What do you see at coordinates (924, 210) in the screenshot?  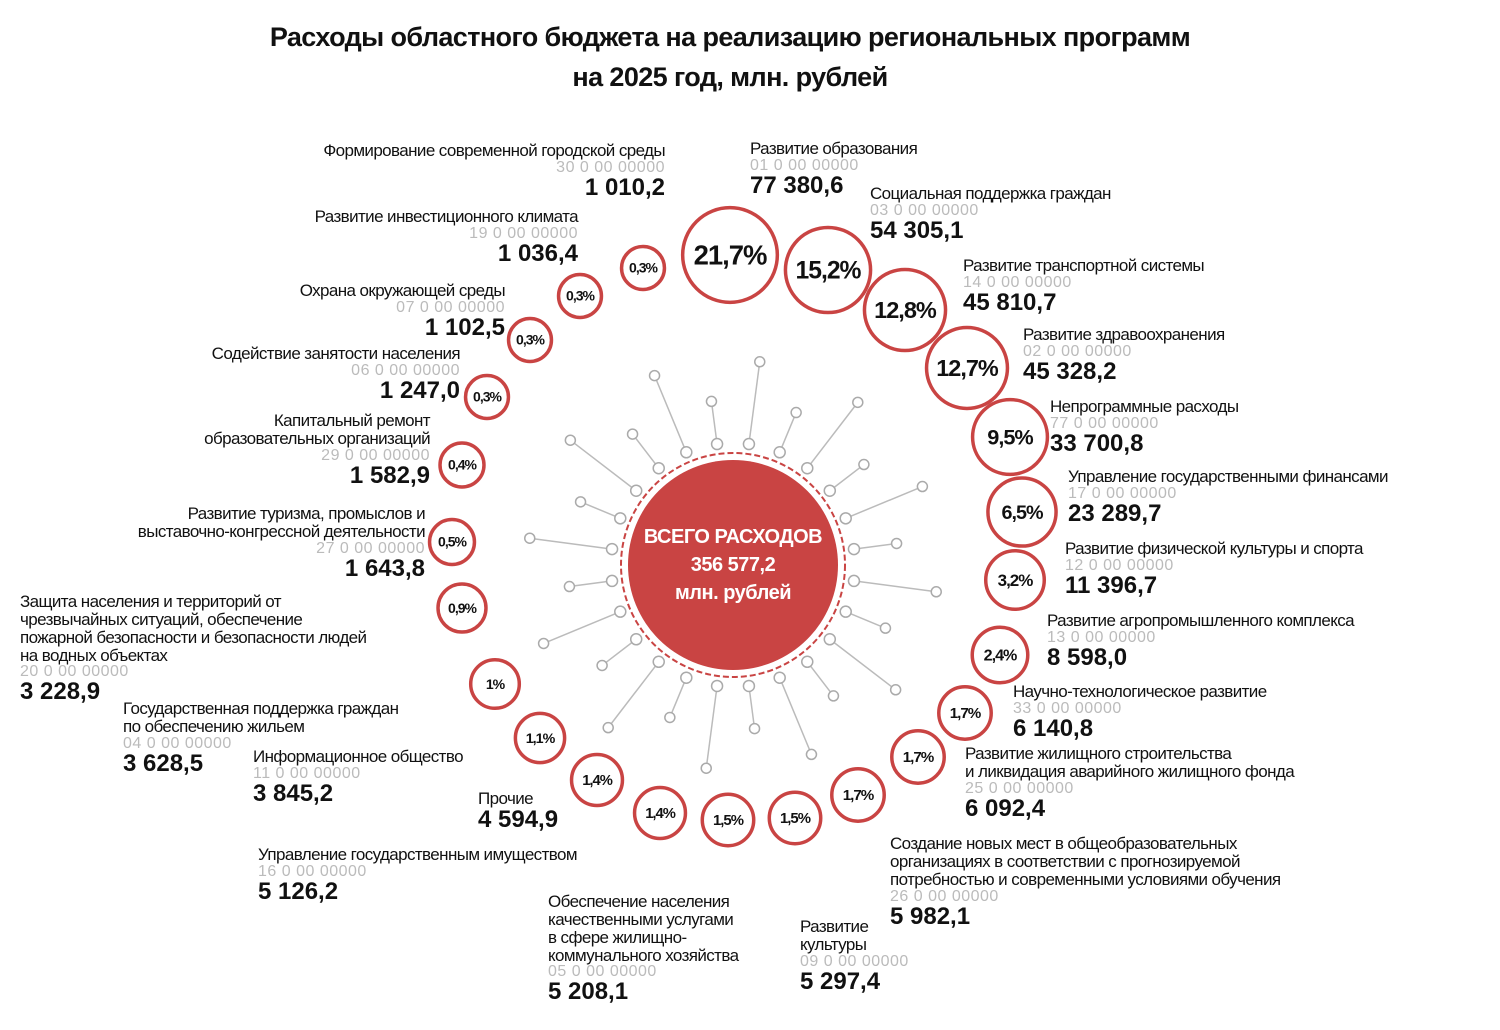 I see `program-code: 03 0 00 00000` at bounding box center [924, 210].